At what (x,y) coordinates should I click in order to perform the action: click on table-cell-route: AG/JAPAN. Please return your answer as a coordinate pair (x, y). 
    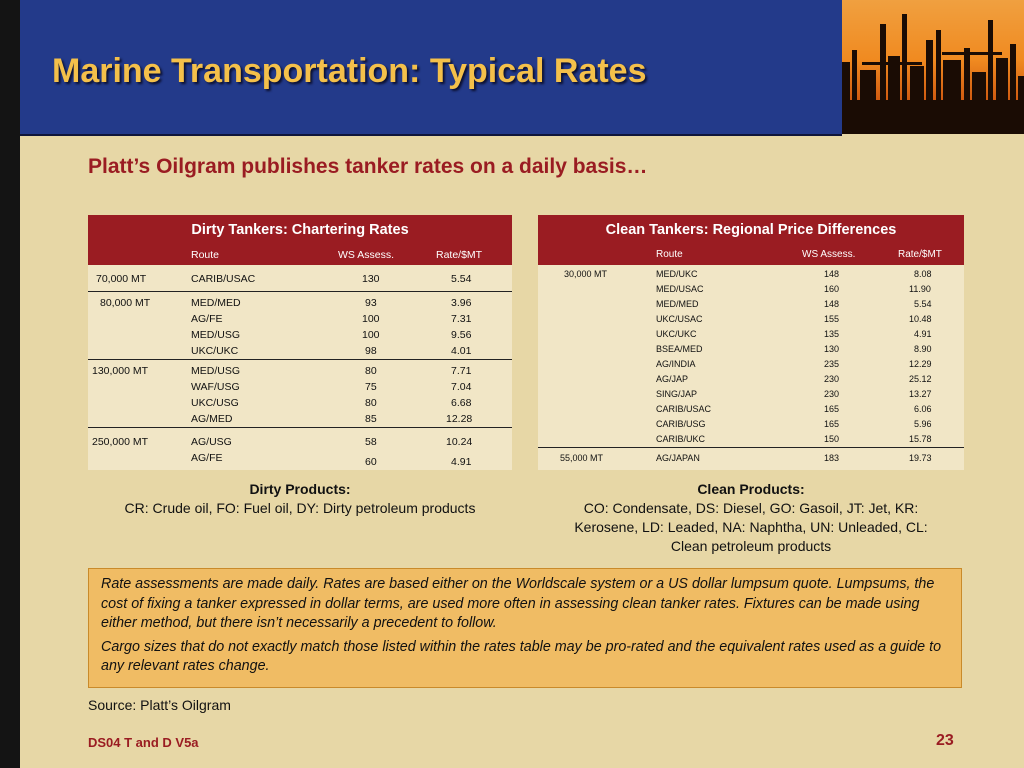
    Looking at the image, I should click on (678, 458).